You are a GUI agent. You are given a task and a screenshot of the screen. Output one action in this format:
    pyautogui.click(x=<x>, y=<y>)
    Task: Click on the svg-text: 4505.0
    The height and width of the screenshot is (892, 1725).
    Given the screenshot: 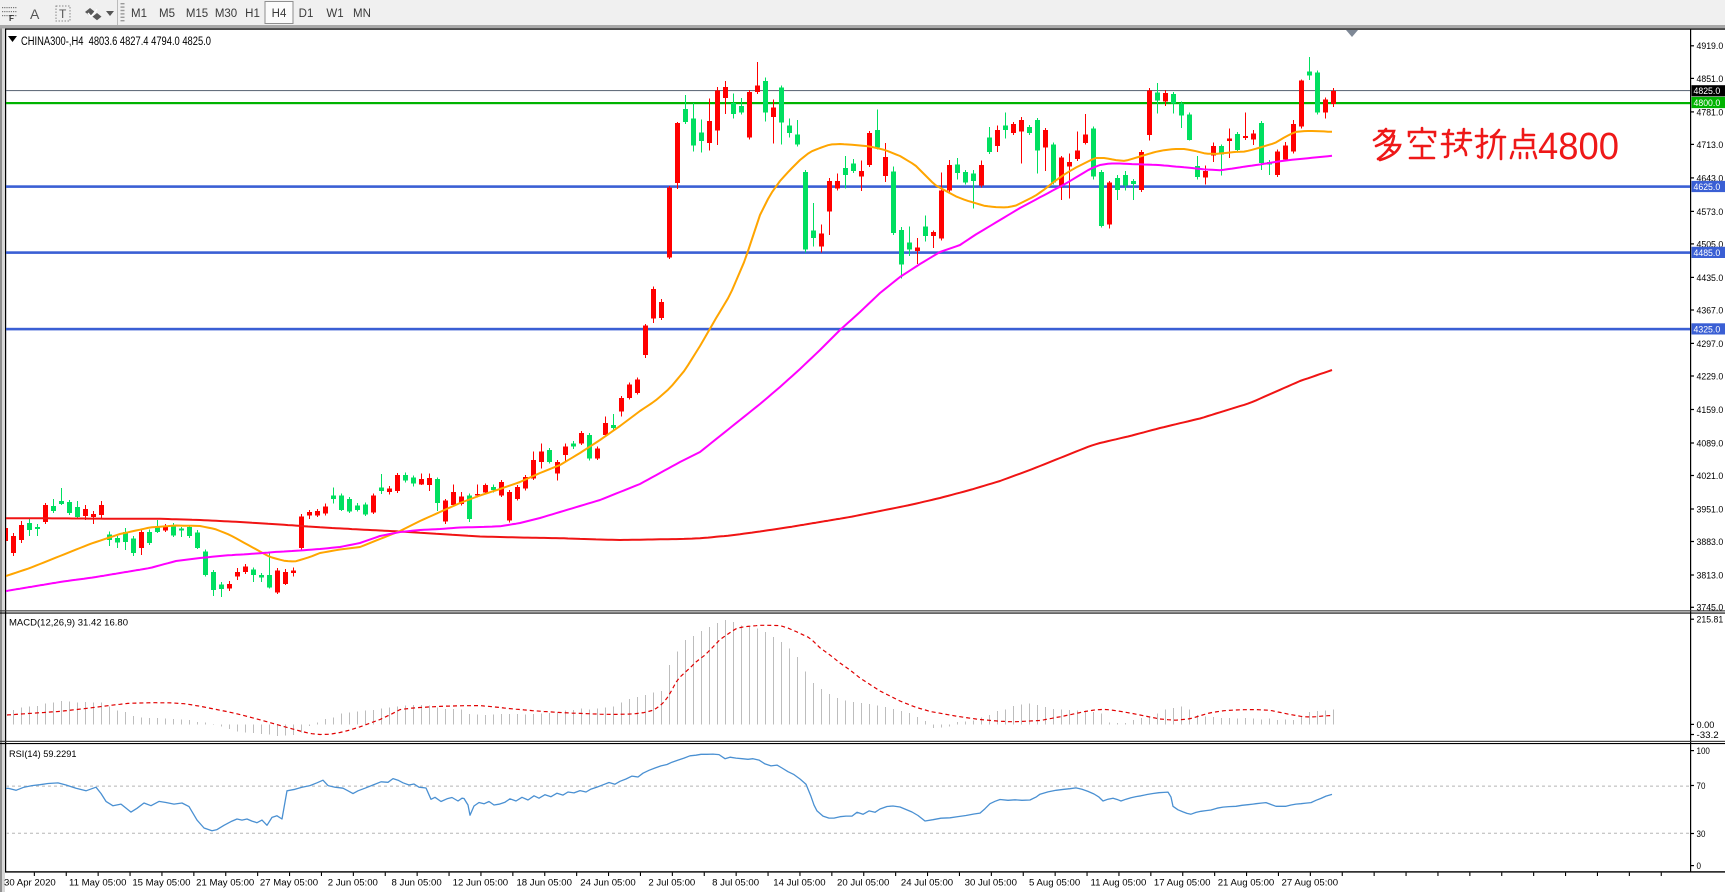 What is the action you would take?
    pyautogui.click(x=1710, y=244)
    